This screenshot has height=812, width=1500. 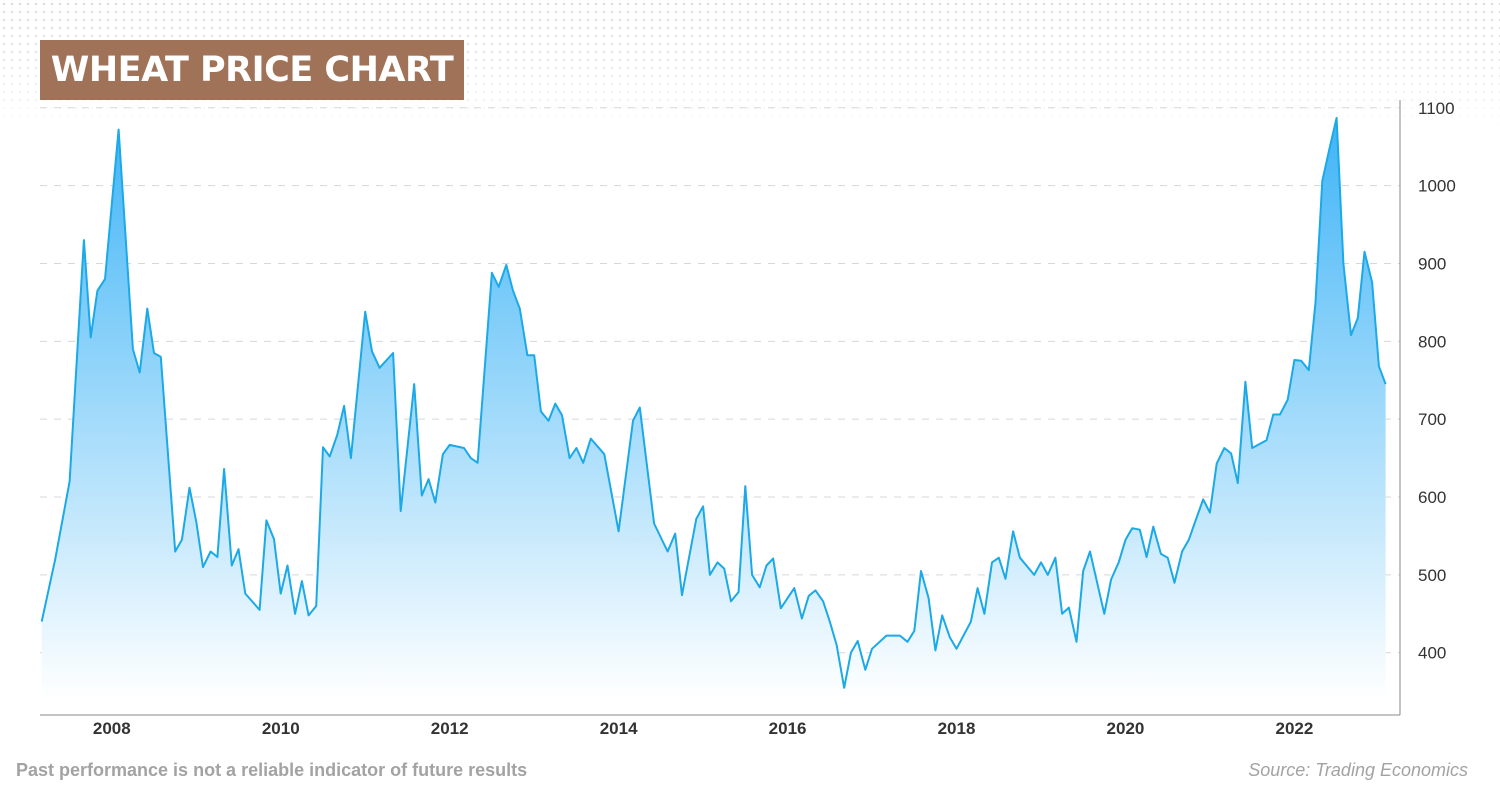 What do you see at coordinates (1436, 108) in the screenshot?
I see `y-tick-label: 1100` at bounding box center [1436, 108].